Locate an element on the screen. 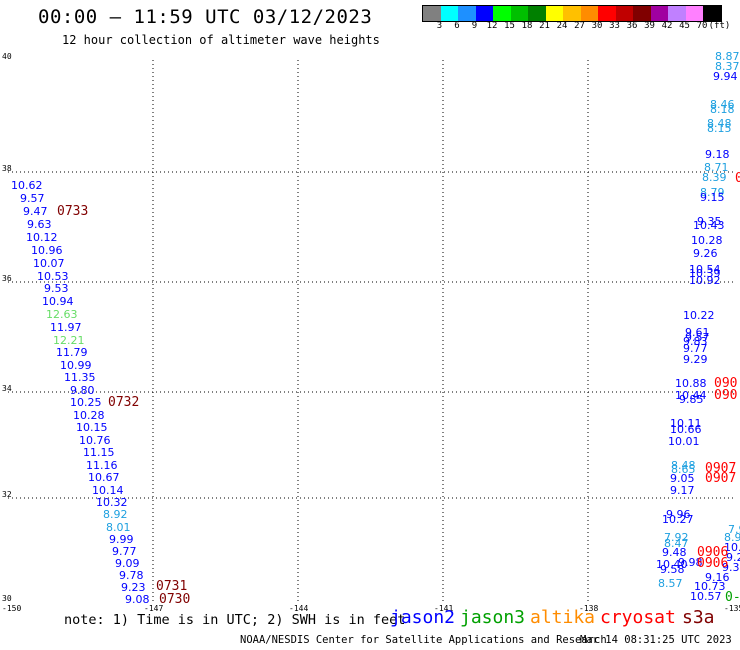  wave-height-reading: 10.57 is located at coordinates (706, 596).